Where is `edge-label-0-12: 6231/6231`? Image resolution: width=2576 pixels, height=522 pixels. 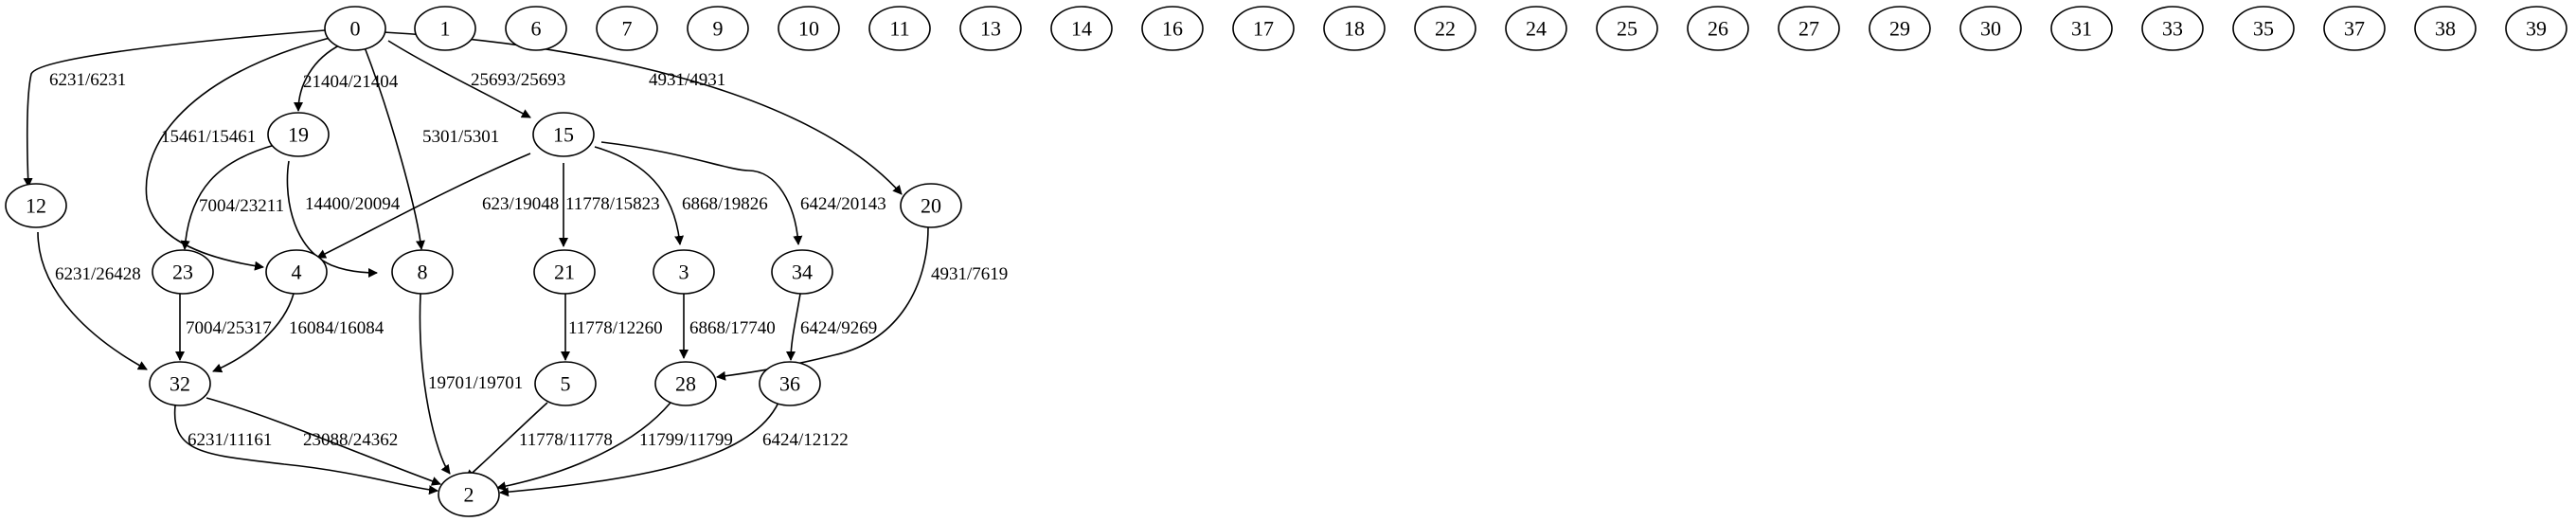
edge-label-0-12: 6231/6231 is located at coordinates (87, 80).